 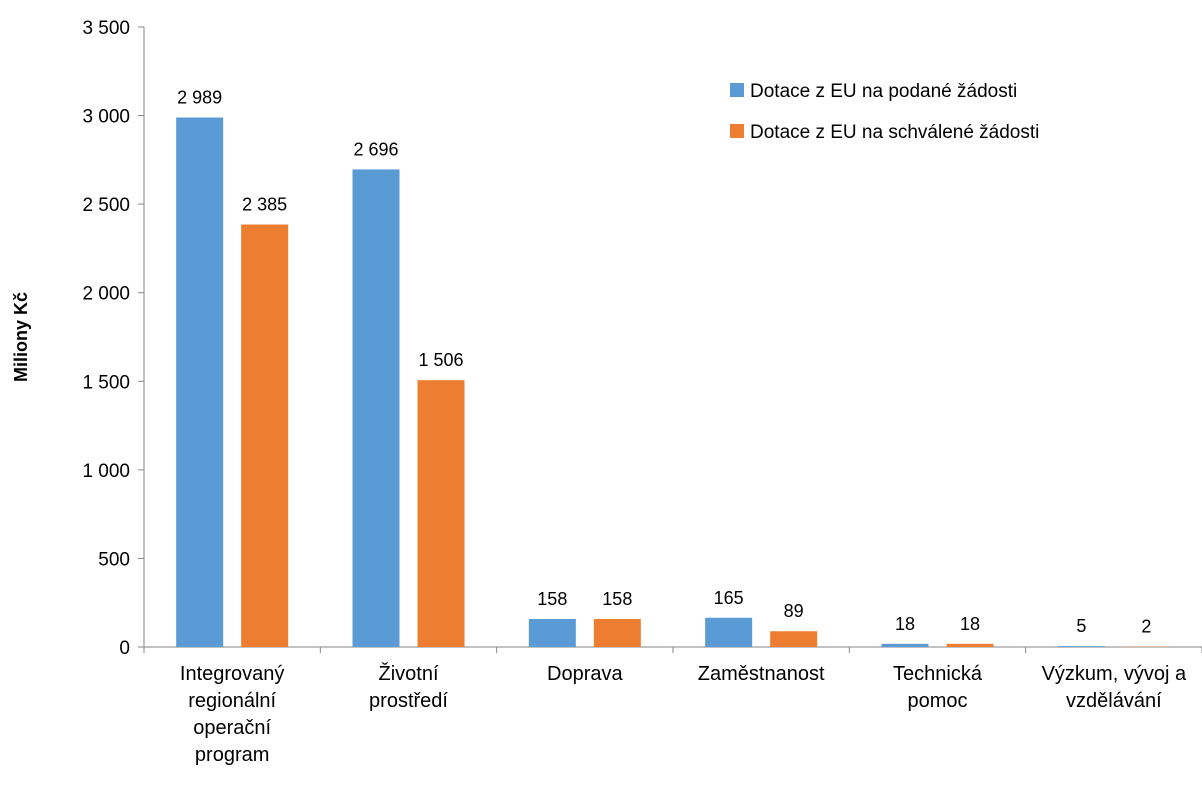 I want to click on y-tick-label: 3 000, so click(x=106, y=117).